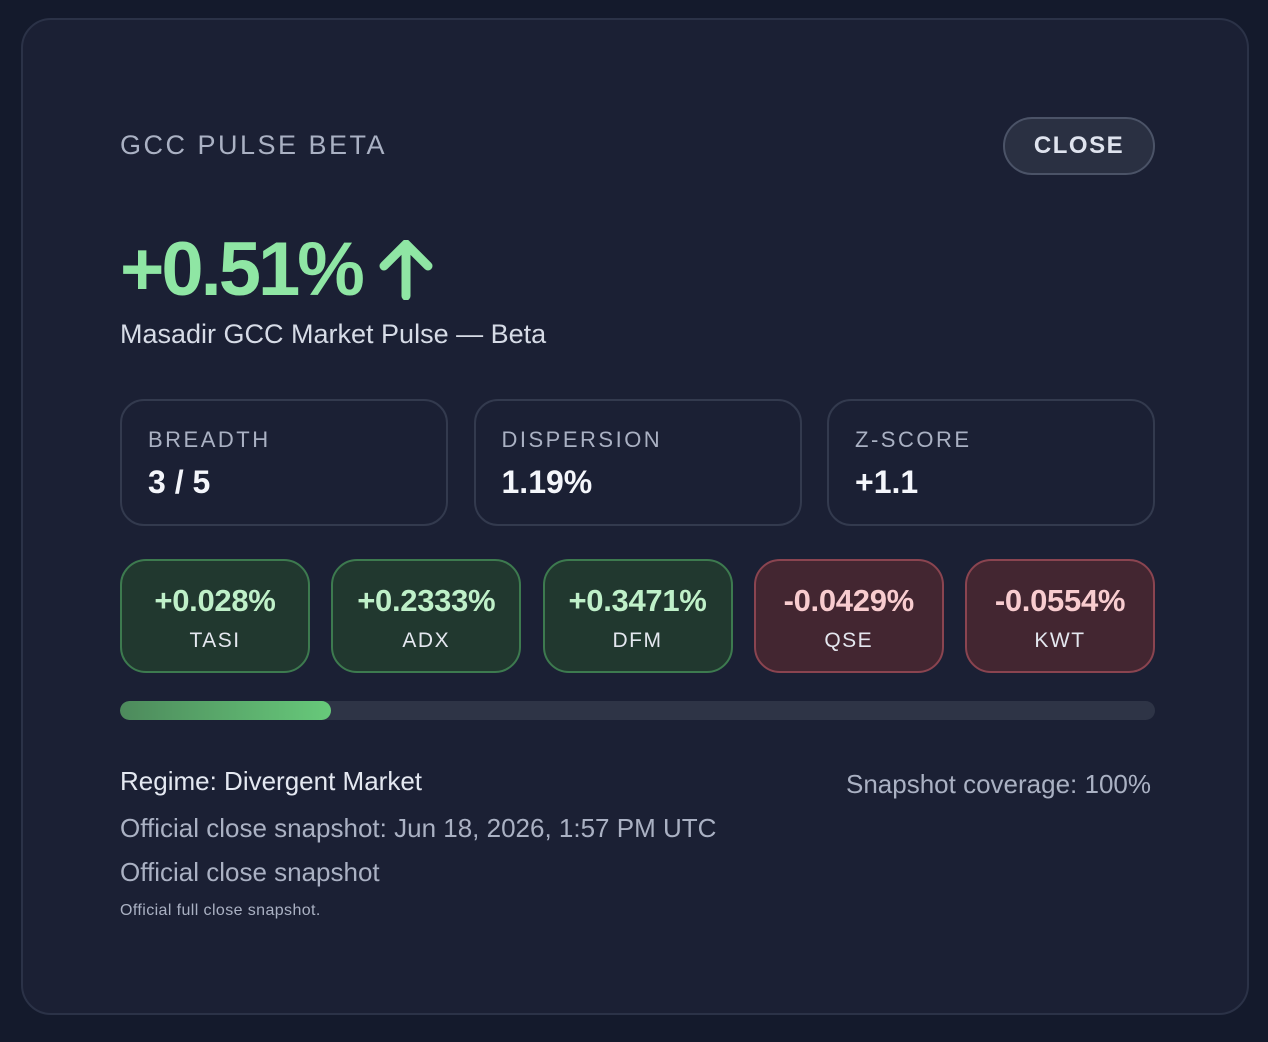  Describe the element at coordinates (406, 270) in the screenshot. I see `arrow-up-icon` at that location.